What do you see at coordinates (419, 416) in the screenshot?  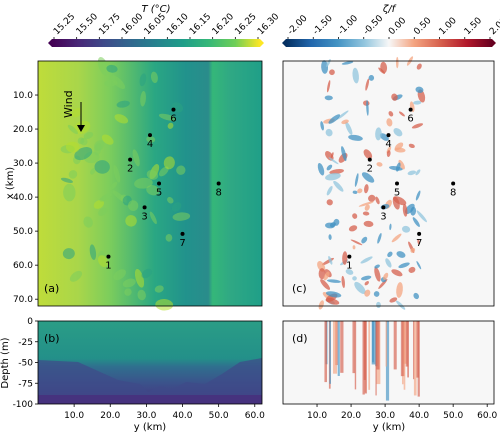 I see `panel-d-xtick-label: 40.0` at bounding box center [419, 416].